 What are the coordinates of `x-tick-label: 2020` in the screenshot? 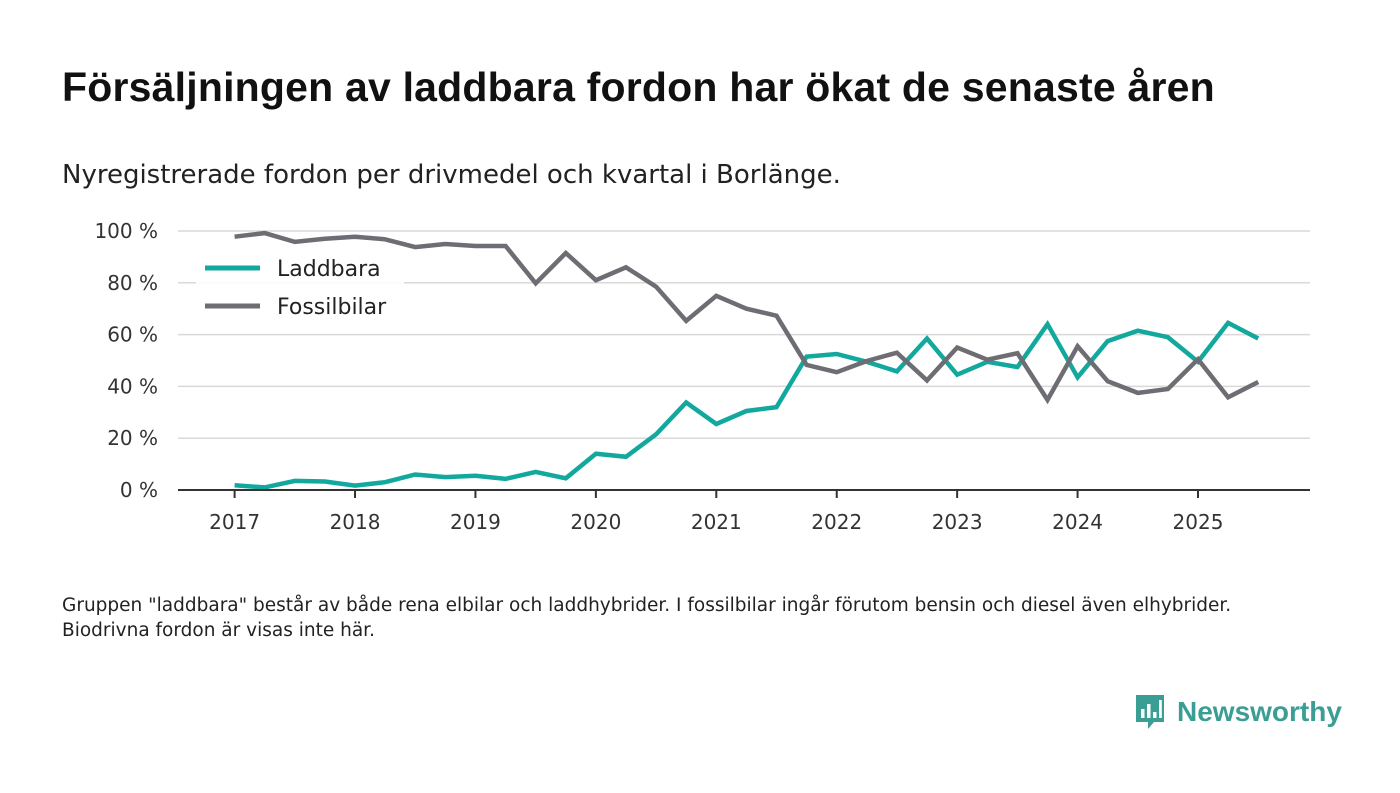 It's located at (595, 522).